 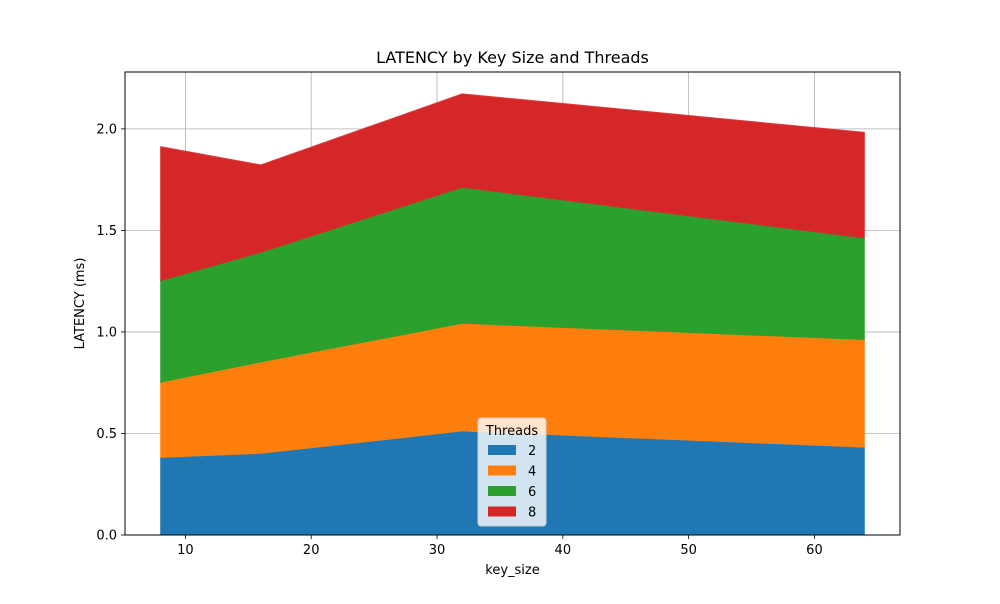 What do you see at coordinates (512, 57) in the screenshot?
I see `chart-title: LATENCY by Key Size and Threads` at bounding box center [512, 57].